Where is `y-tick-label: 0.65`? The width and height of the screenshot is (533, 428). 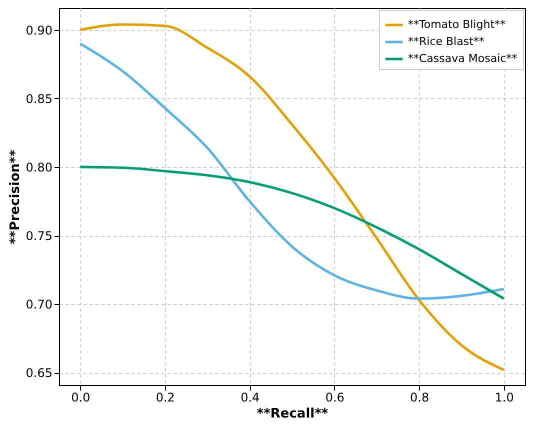 y-tick-label: 0.65 is located at coordinates (39, 373).